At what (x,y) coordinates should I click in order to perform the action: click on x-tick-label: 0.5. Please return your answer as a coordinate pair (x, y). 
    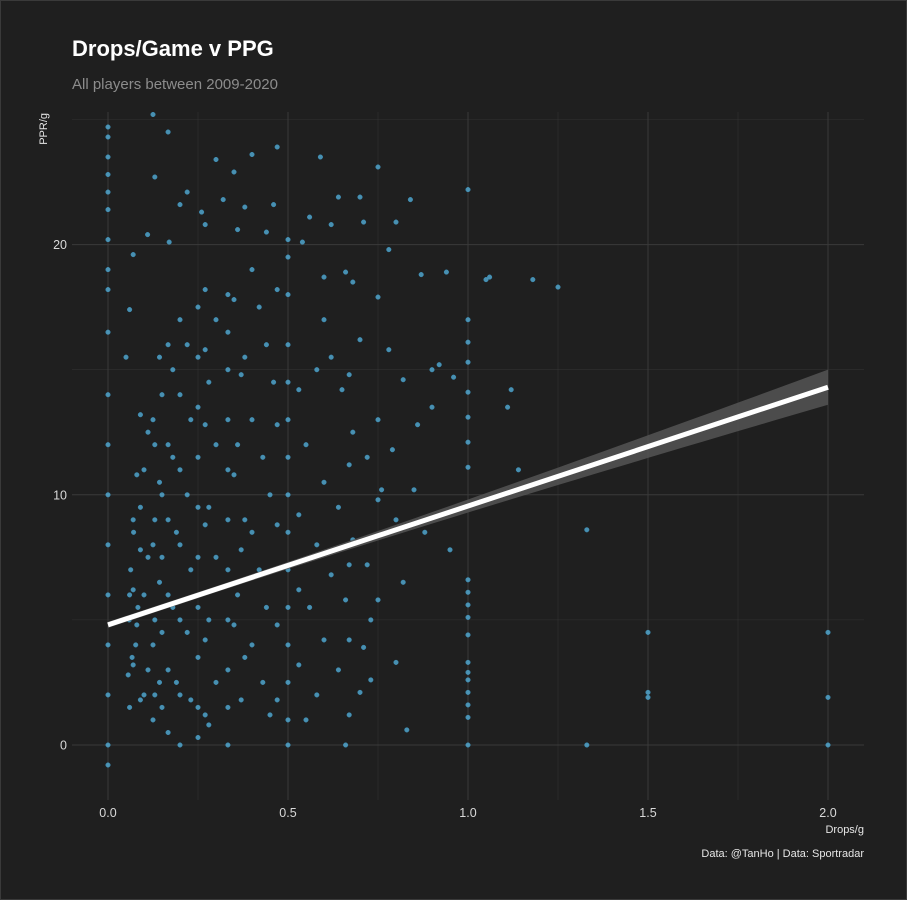
    Looking at the image, I should click on (287, 813).